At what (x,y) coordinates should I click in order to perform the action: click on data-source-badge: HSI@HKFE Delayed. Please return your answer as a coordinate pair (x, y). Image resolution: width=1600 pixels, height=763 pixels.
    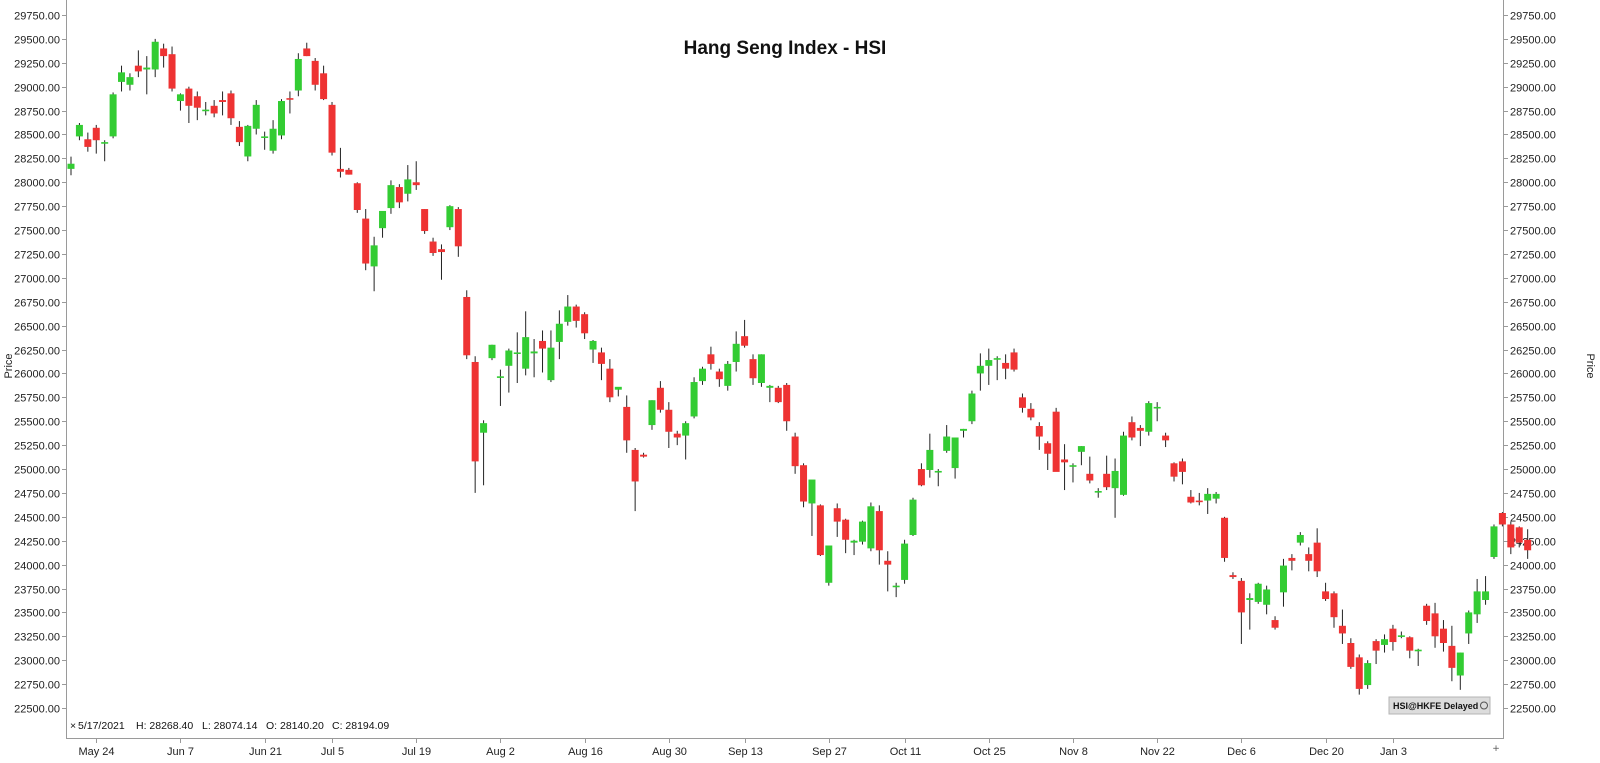
    Looking at the image, I should click on (1439, 705).